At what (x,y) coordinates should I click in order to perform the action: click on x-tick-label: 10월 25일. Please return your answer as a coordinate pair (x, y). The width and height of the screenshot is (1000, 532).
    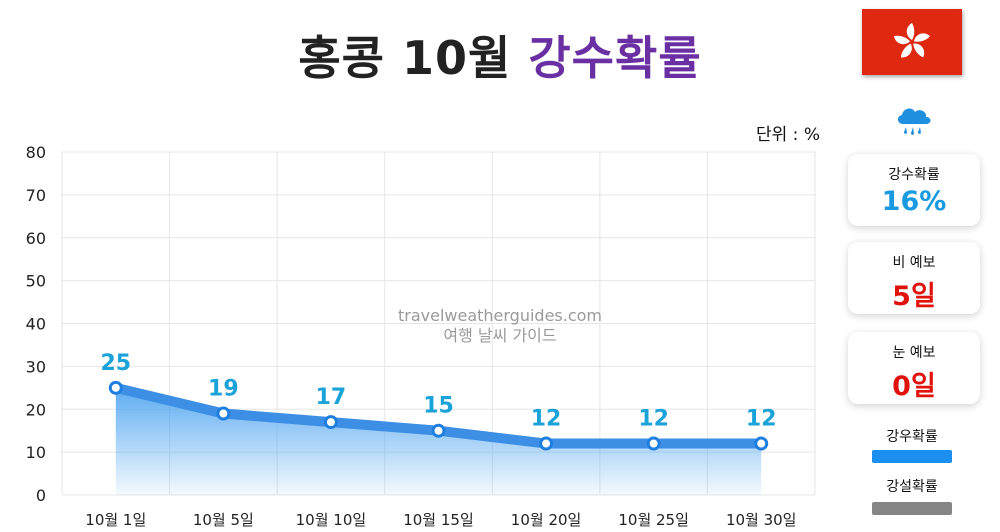
    Looking at the image, I should click on (653, 520).